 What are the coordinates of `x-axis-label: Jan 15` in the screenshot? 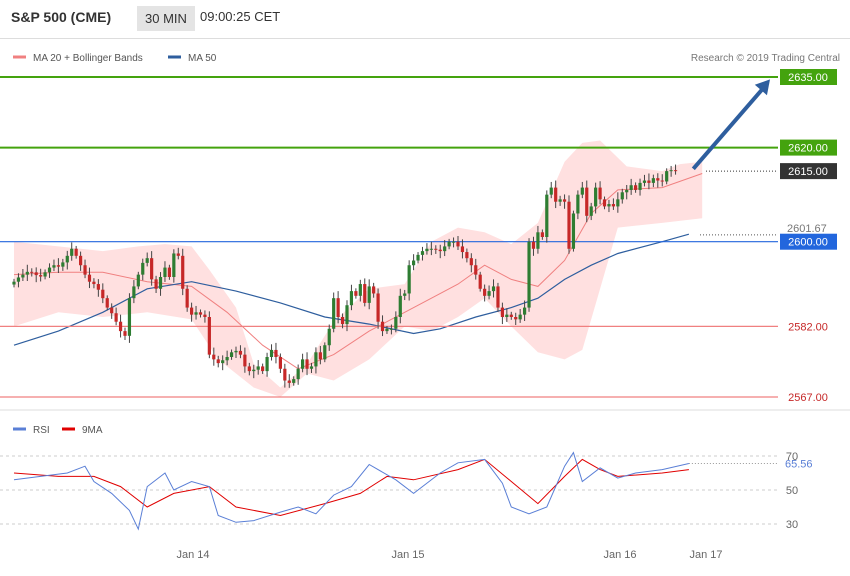 It's located at (407, 555).